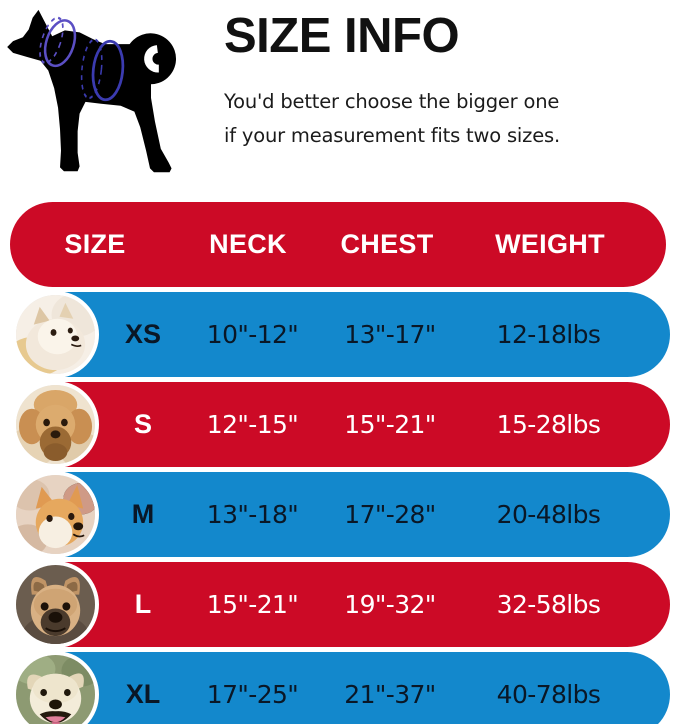  What do you see at coordinates (392, 135) in the screenshot?
I see `subtitle-line-2: if your measurement fits two sizes.` at bounding box center [392, 135].